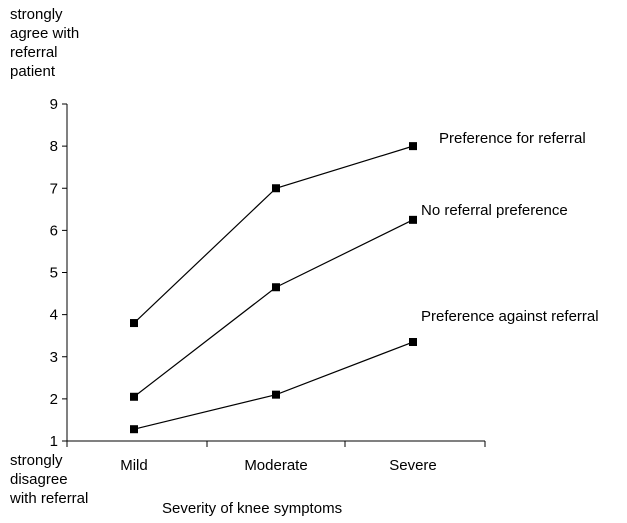  Describe the element at coordinates (54, 104) in the screenshot. I see `y-tick-label: 9` at that location.